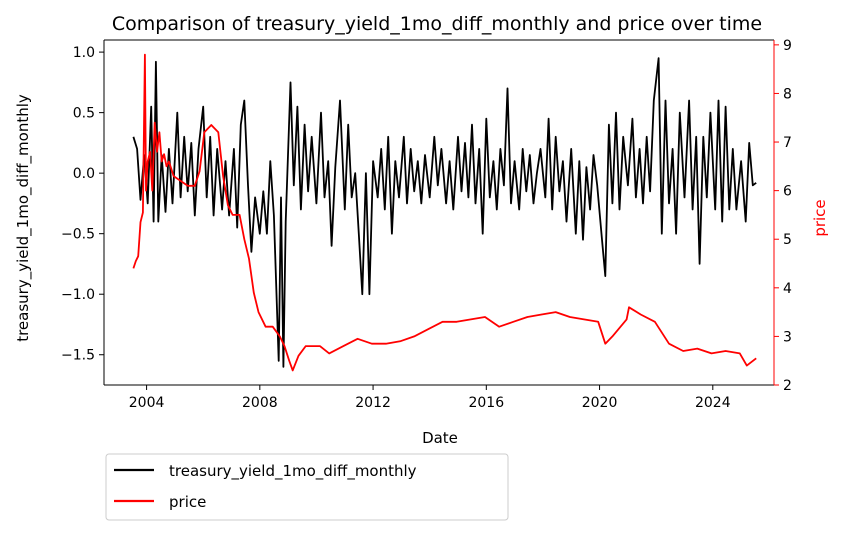 The image size is (864, 534). What do you see at coordinates (373, 403) in the screenshot?
I see `x-tick-label: 2012` at bounding box center [373, 403].